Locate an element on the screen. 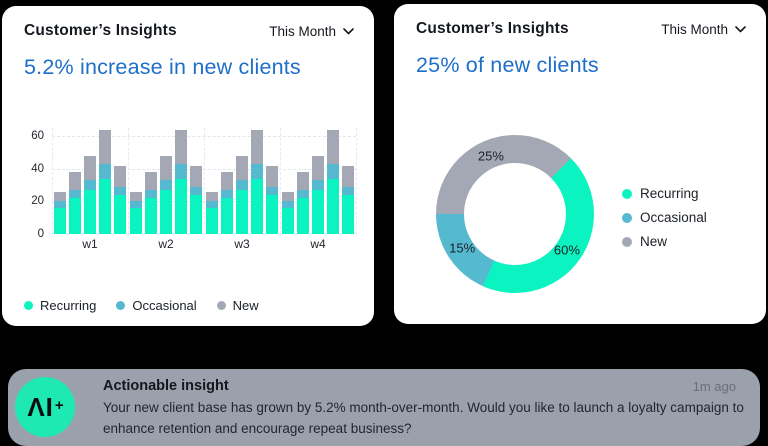 The width and height of the screenshot is (768, 446). donut-ring is located at coordinates (515, 214).